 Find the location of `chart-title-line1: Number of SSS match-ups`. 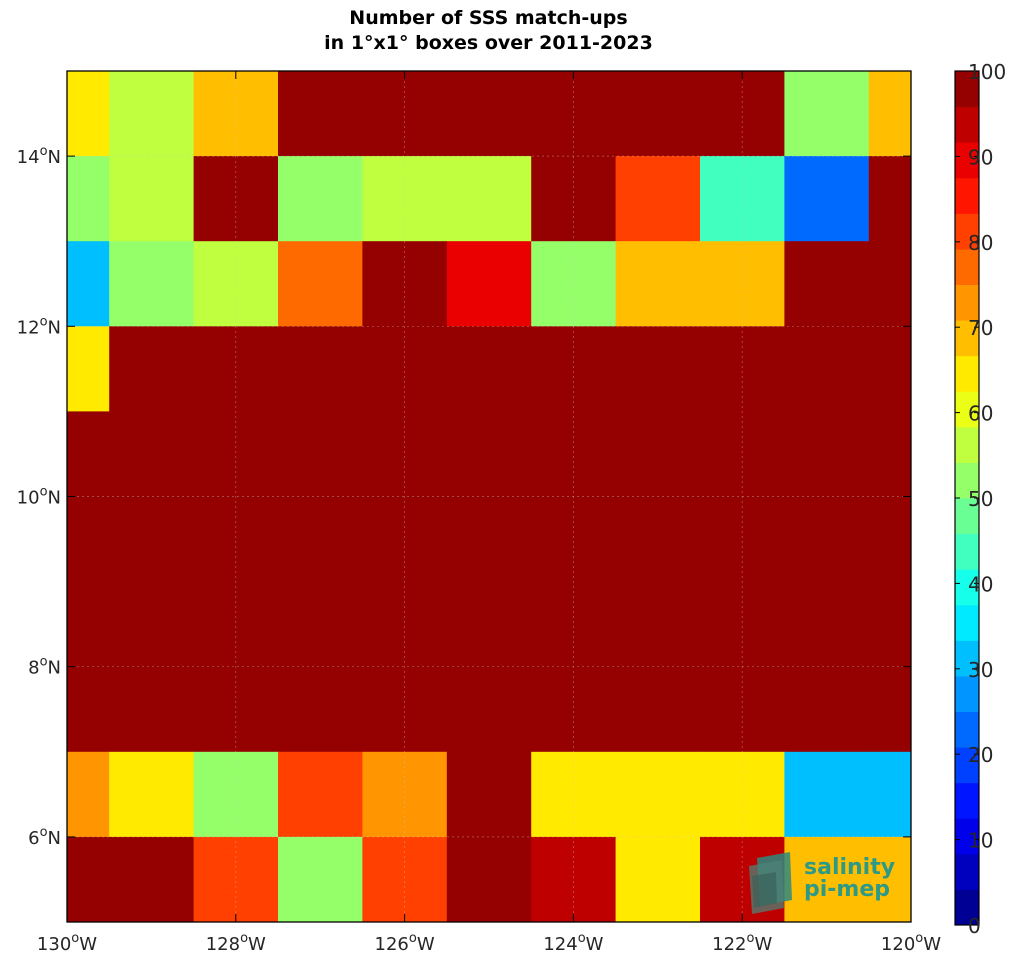

chart-title-line1: Number of SSS match-ups is located at coordinates (488, 18).